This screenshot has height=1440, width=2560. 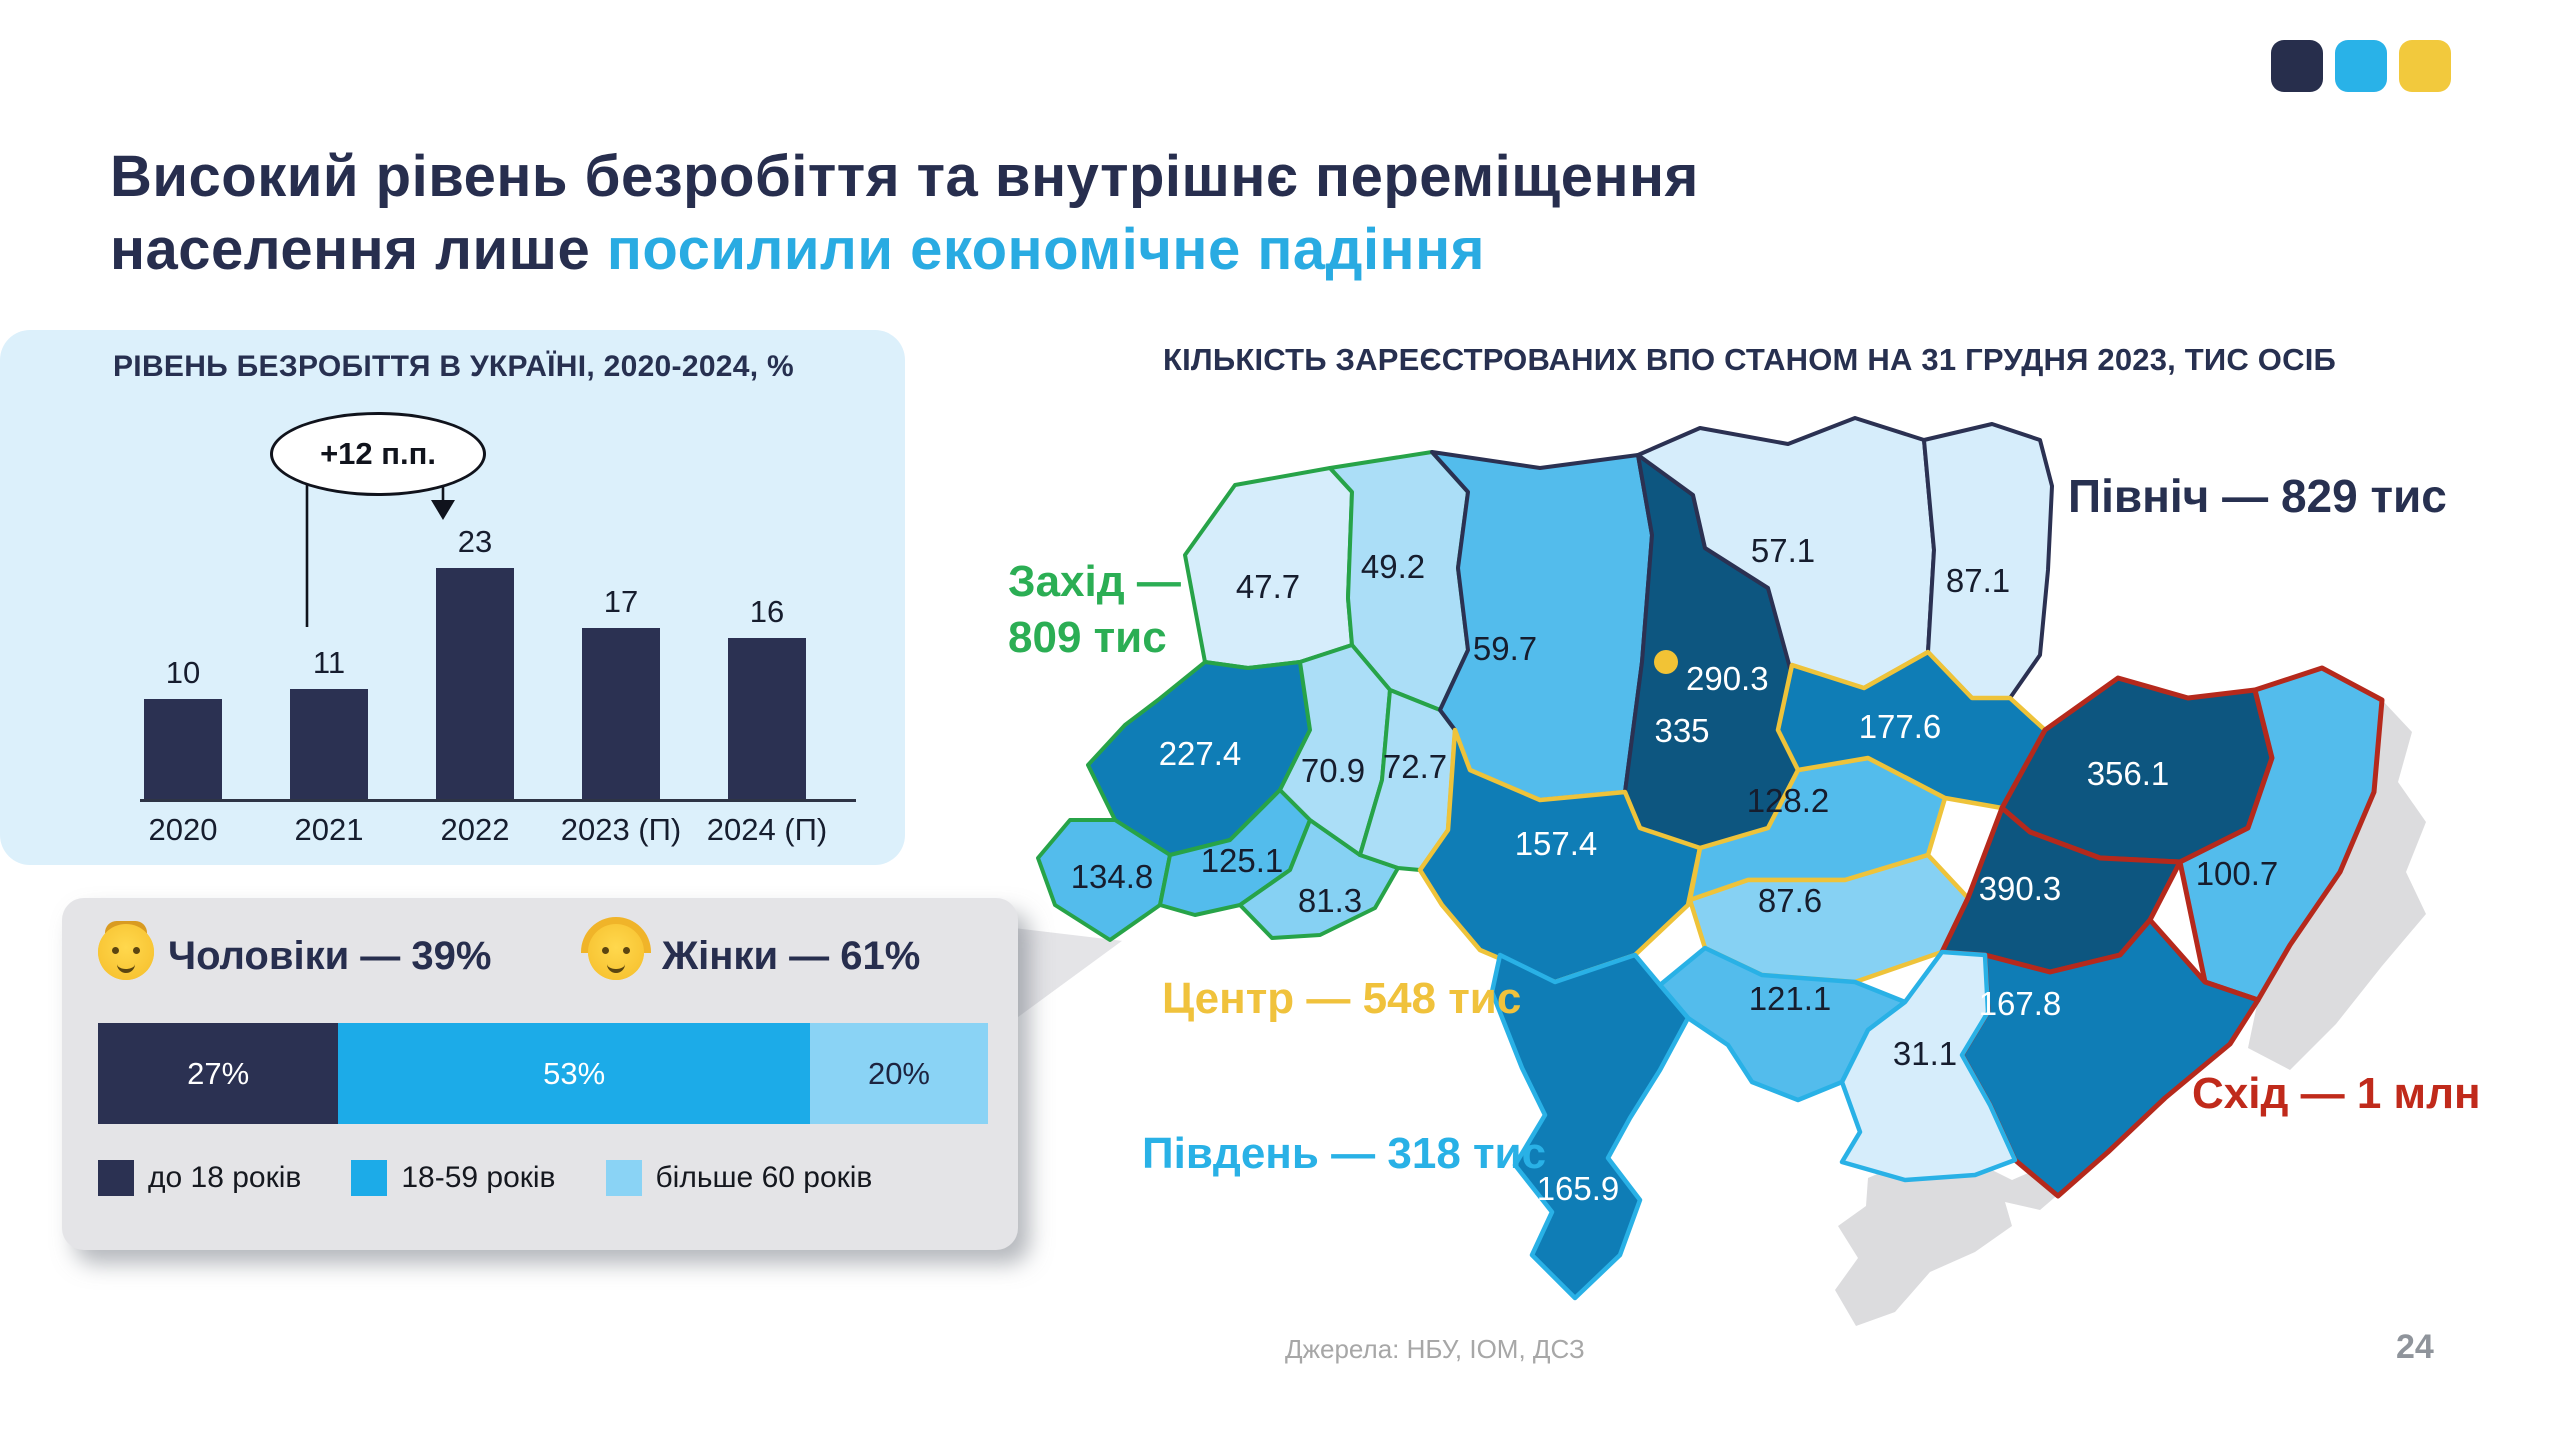 I want to click on brand-square-blue, so click(x=2361, y=66).